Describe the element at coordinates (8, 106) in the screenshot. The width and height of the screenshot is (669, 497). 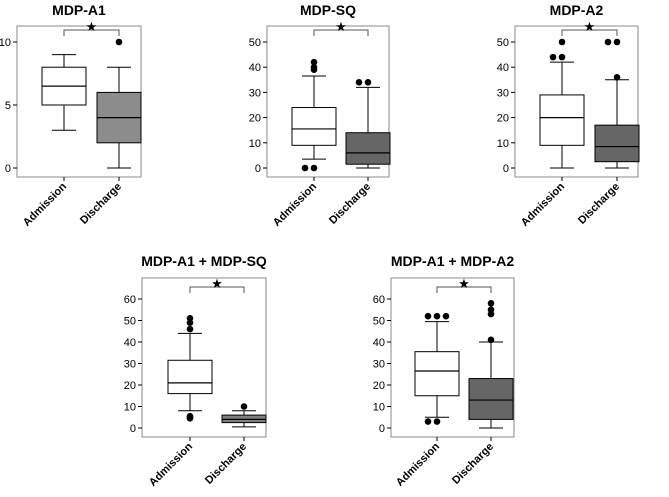
I see `y-tick-label: 5` at that location.